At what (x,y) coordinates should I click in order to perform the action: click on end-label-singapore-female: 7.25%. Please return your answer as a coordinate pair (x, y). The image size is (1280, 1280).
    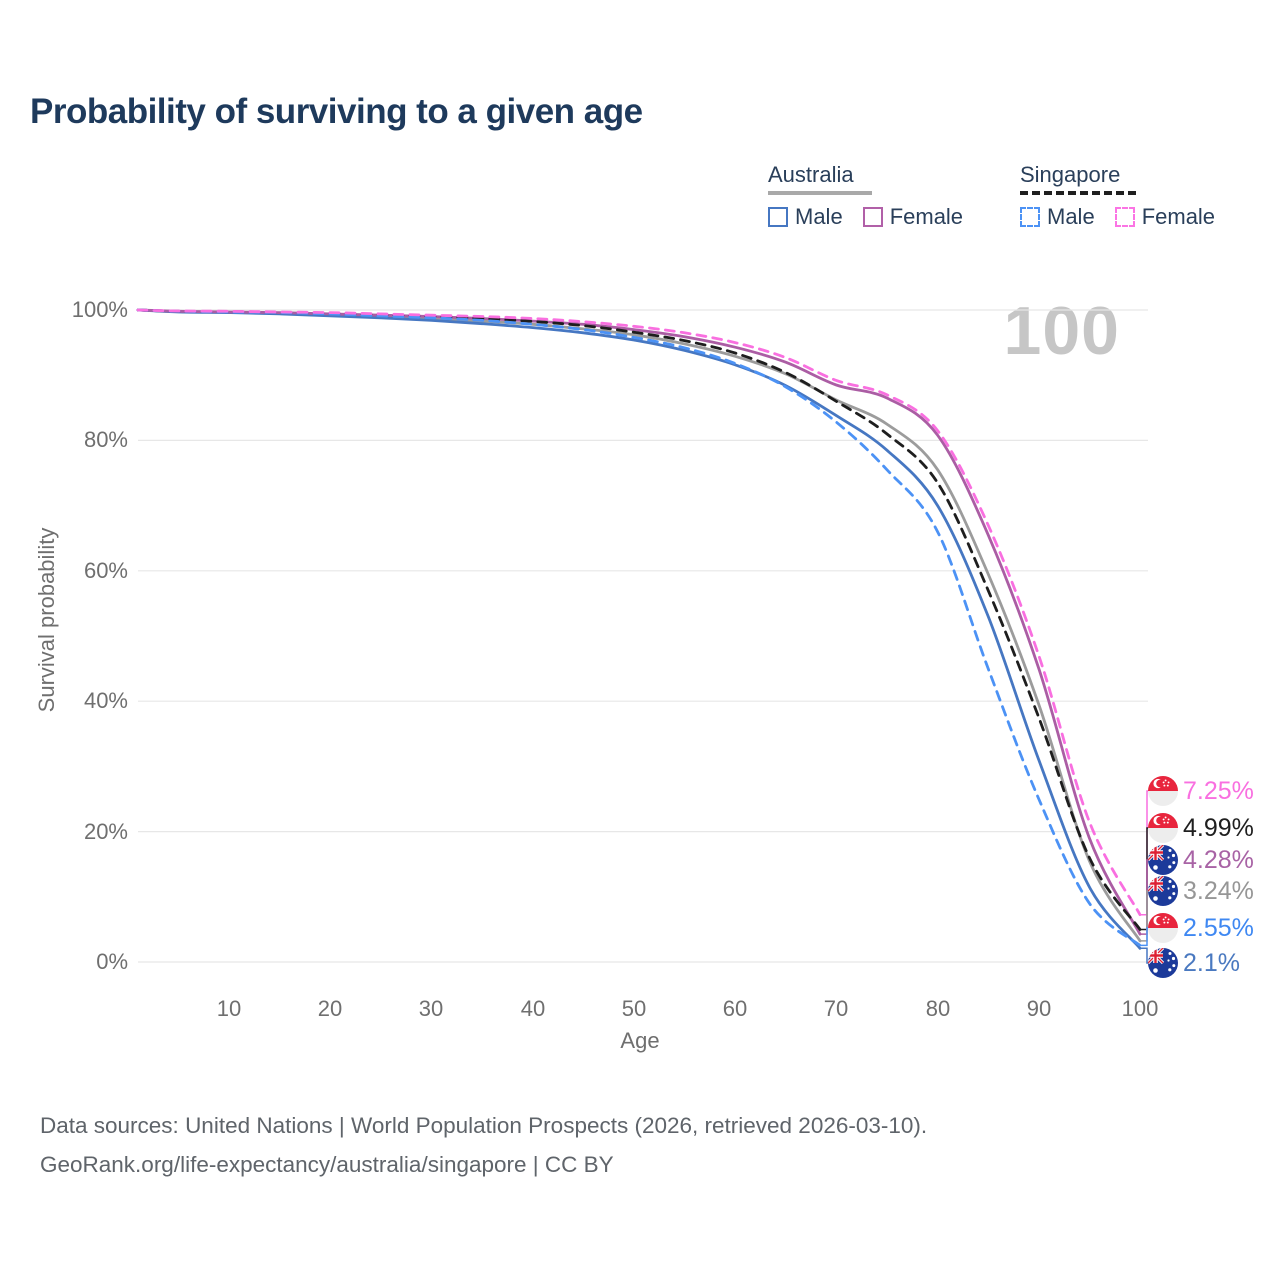
    Looking at the image, I should click on (1201, 791).